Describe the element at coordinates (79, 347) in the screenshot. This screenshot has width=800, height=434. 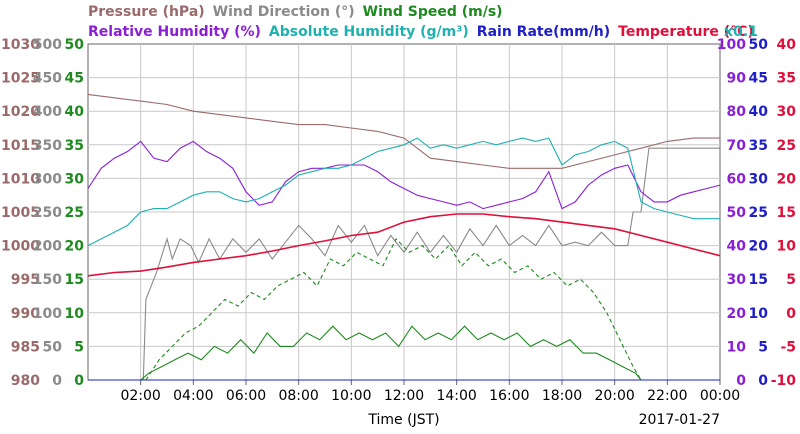
I see `ytick-wind-speed: 5` at that location.